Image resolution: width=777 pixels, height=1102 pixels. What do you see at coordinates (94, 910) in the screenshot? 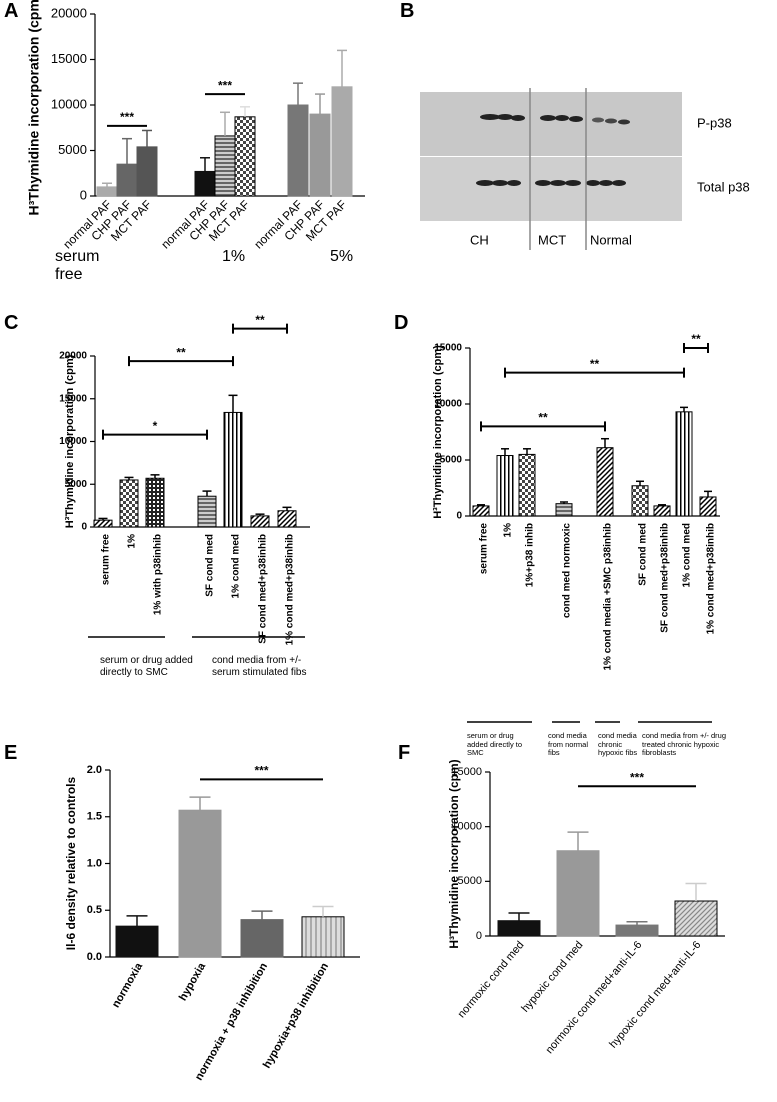
I see `y-tick-label: 0.5` at bounding box center [94, 910].